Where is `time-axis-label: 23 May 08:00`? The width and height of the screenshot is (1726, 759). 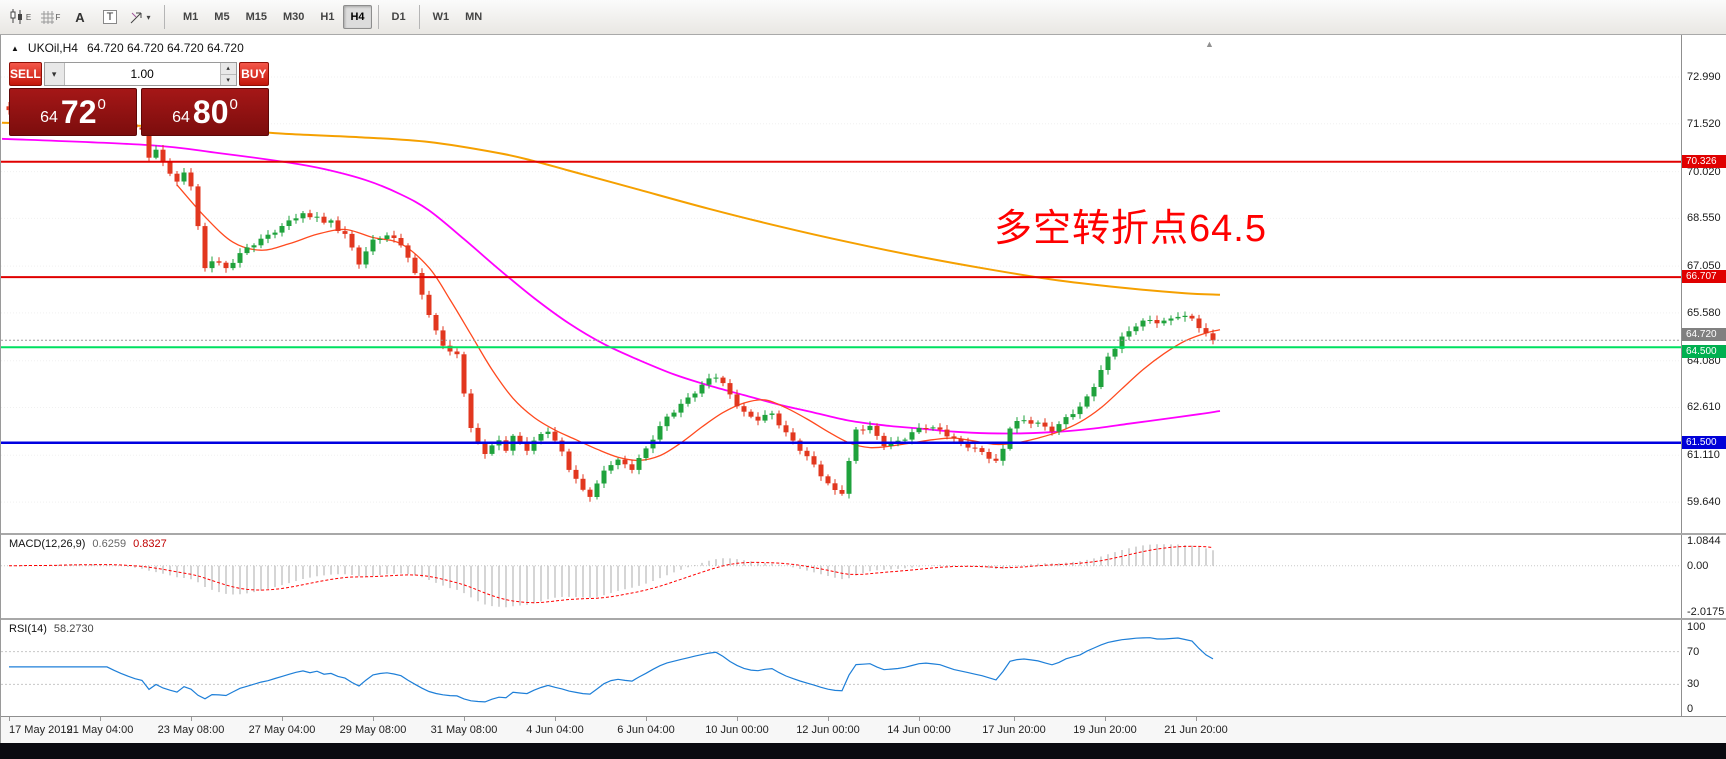 time-axis-label: 23 May 08:00 is located at coordinates (191, 730).